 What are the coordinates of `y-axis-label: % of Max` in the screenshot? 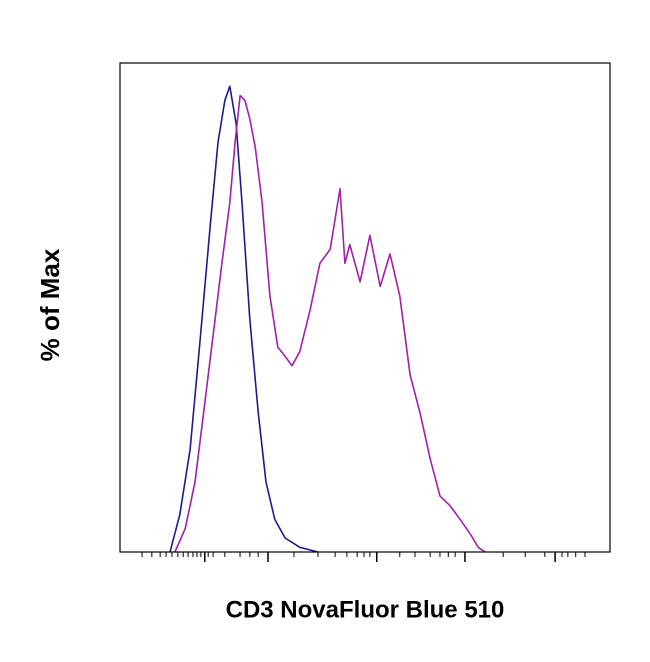 It's located at (50, 304).